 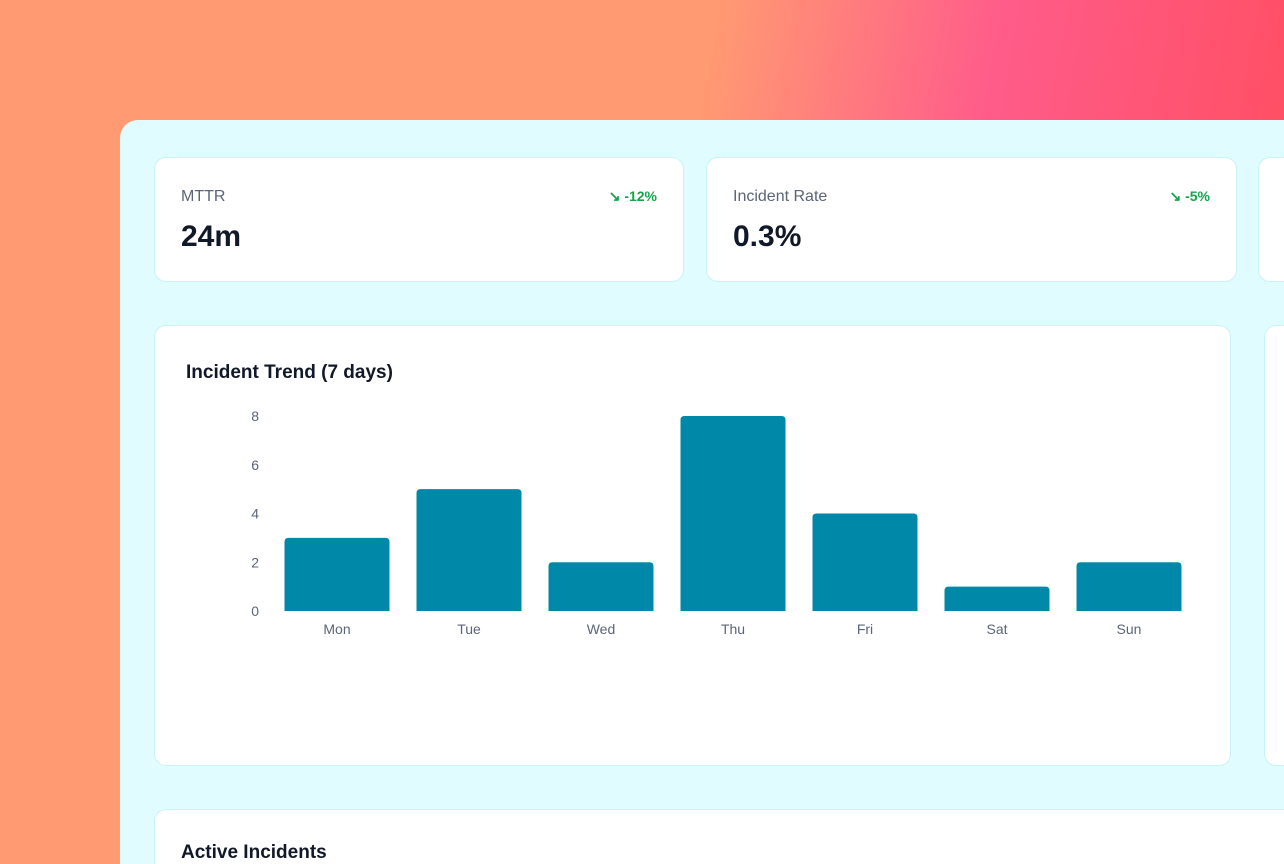 What do you see at coordinates (997, 598) in the screenshot?
I see `bar-sat` at bounding box center [997, 598].